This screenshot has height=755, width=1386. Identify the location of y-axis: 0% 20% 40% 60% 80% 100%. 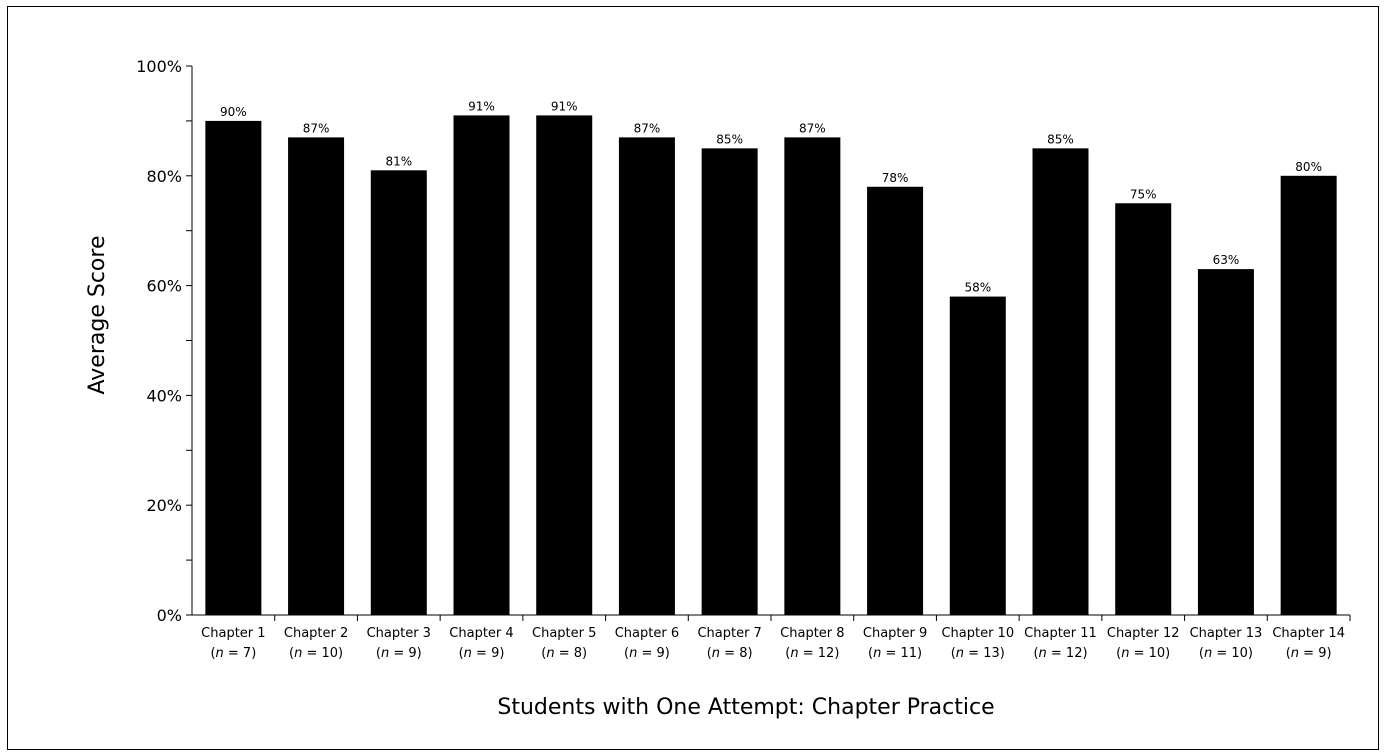
(164, 341).